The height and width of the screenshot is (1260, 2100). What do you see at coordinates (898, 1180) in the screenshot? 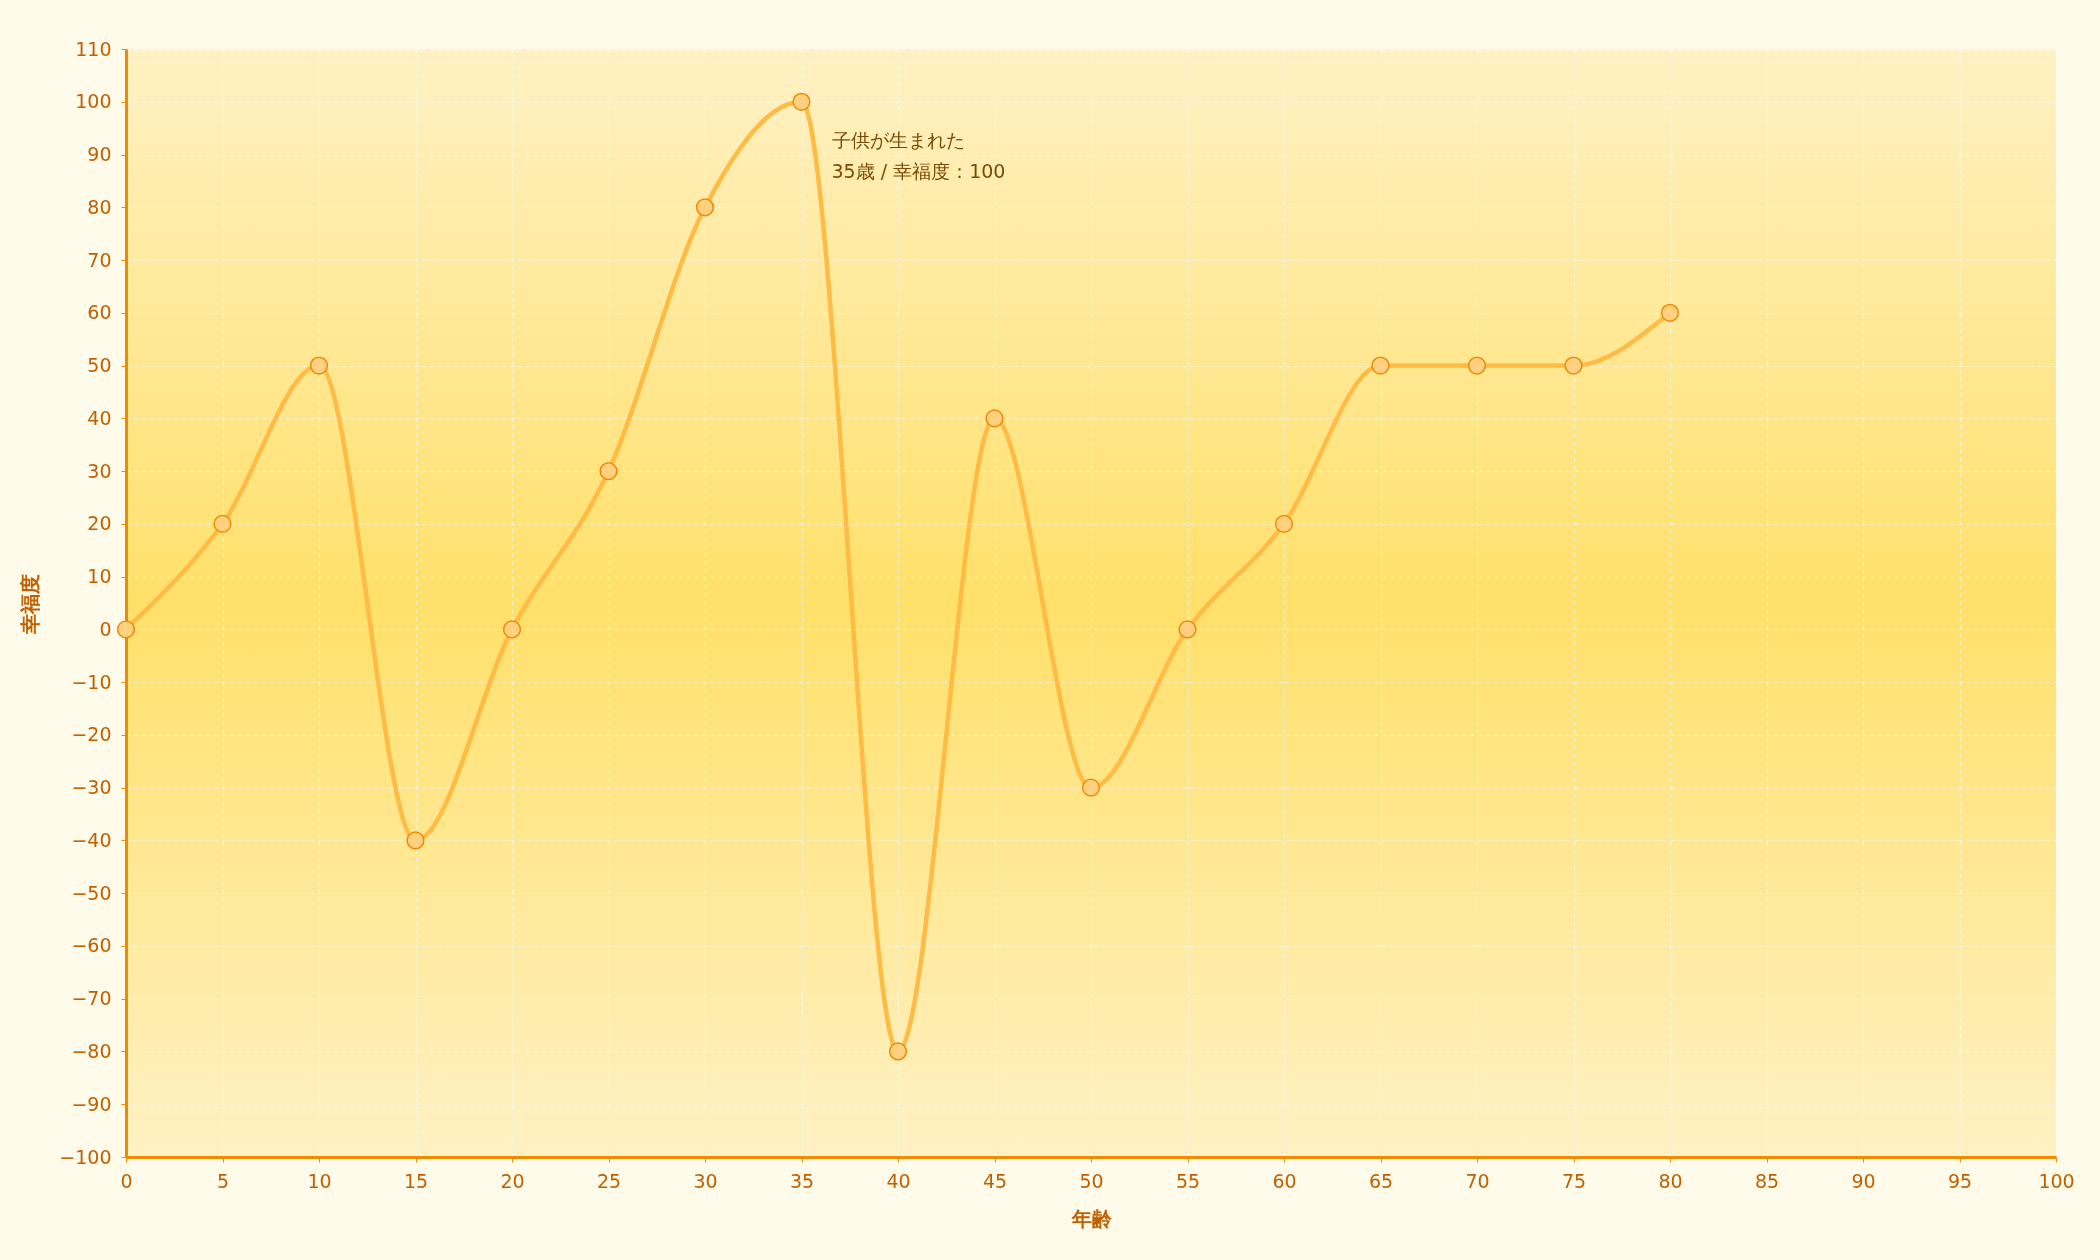
I see `x-tick-label: 40` at bounding box center [898, 1180].